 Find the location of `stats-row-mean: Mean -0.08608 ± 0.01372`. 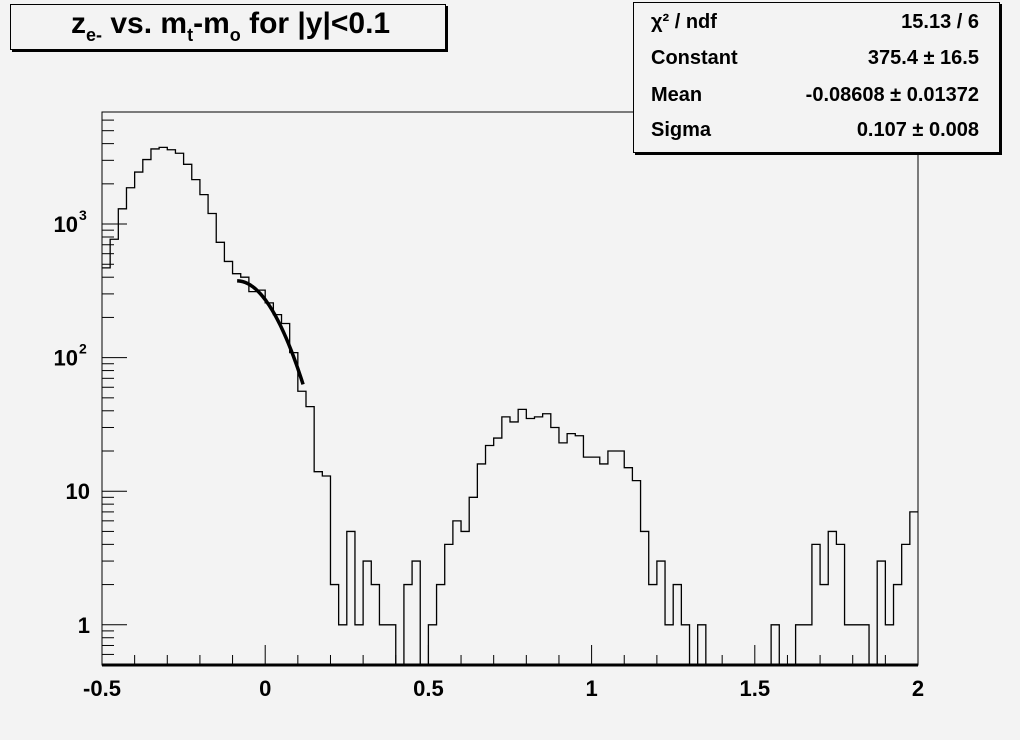

stats-row-mean: Mean -0.08608 ± 0.01372 is located at coordinates (815, 99).